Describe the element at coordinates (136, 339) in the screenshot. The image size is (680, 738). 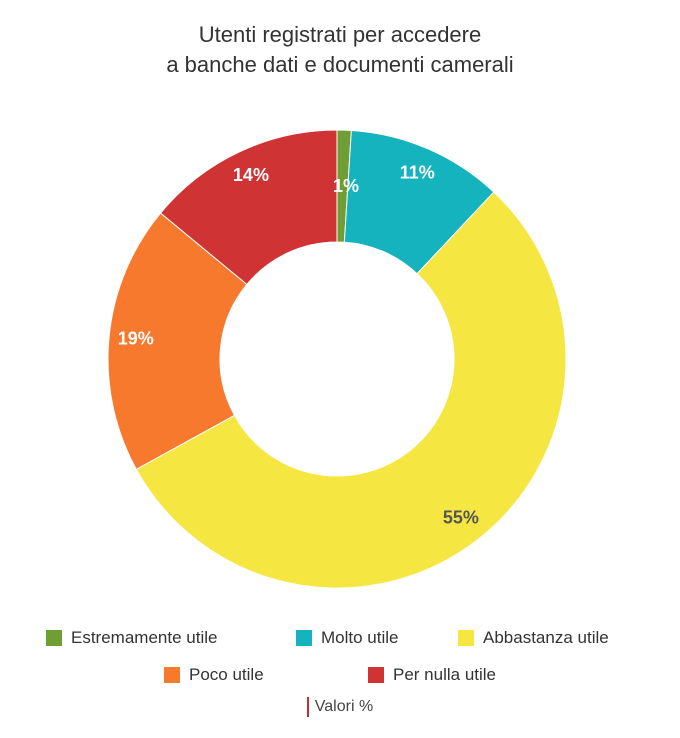
I see `data-label-poco-utile: 19%` at that location.